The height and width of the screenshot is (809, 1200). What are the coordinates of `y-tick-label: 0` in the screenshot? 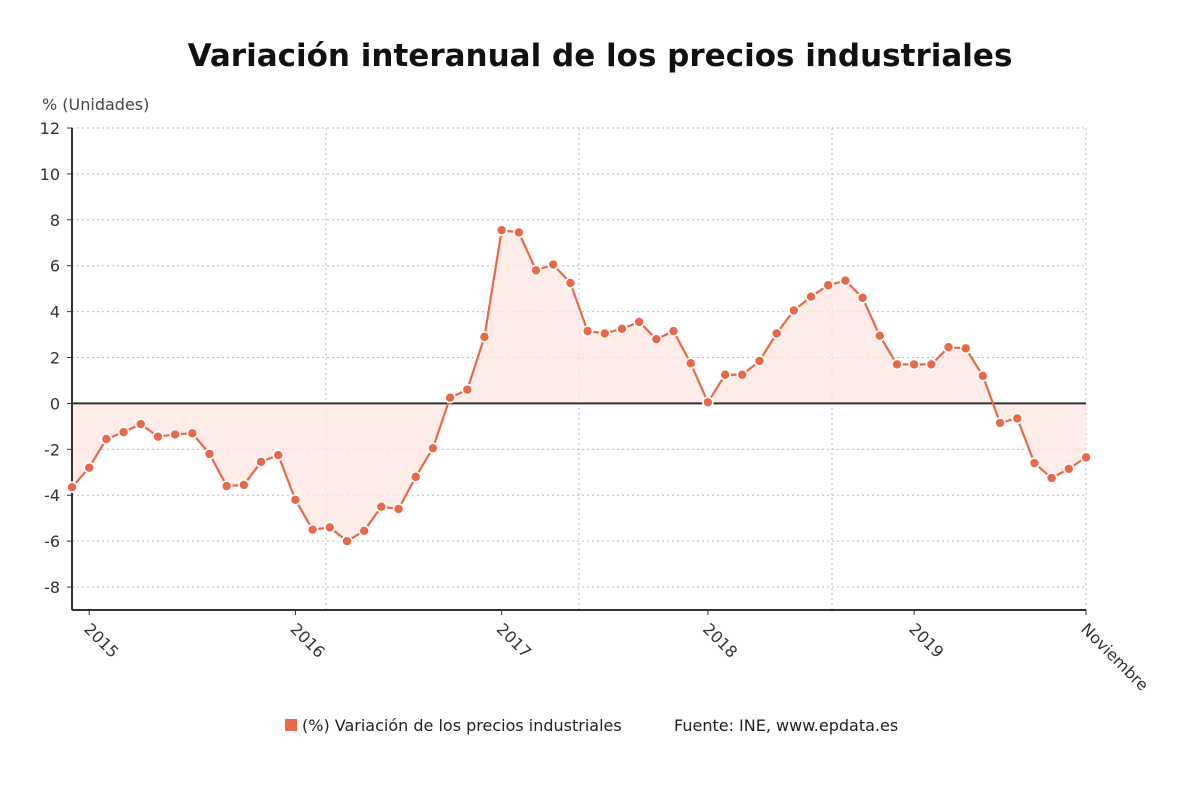 It's located at (55, 403).